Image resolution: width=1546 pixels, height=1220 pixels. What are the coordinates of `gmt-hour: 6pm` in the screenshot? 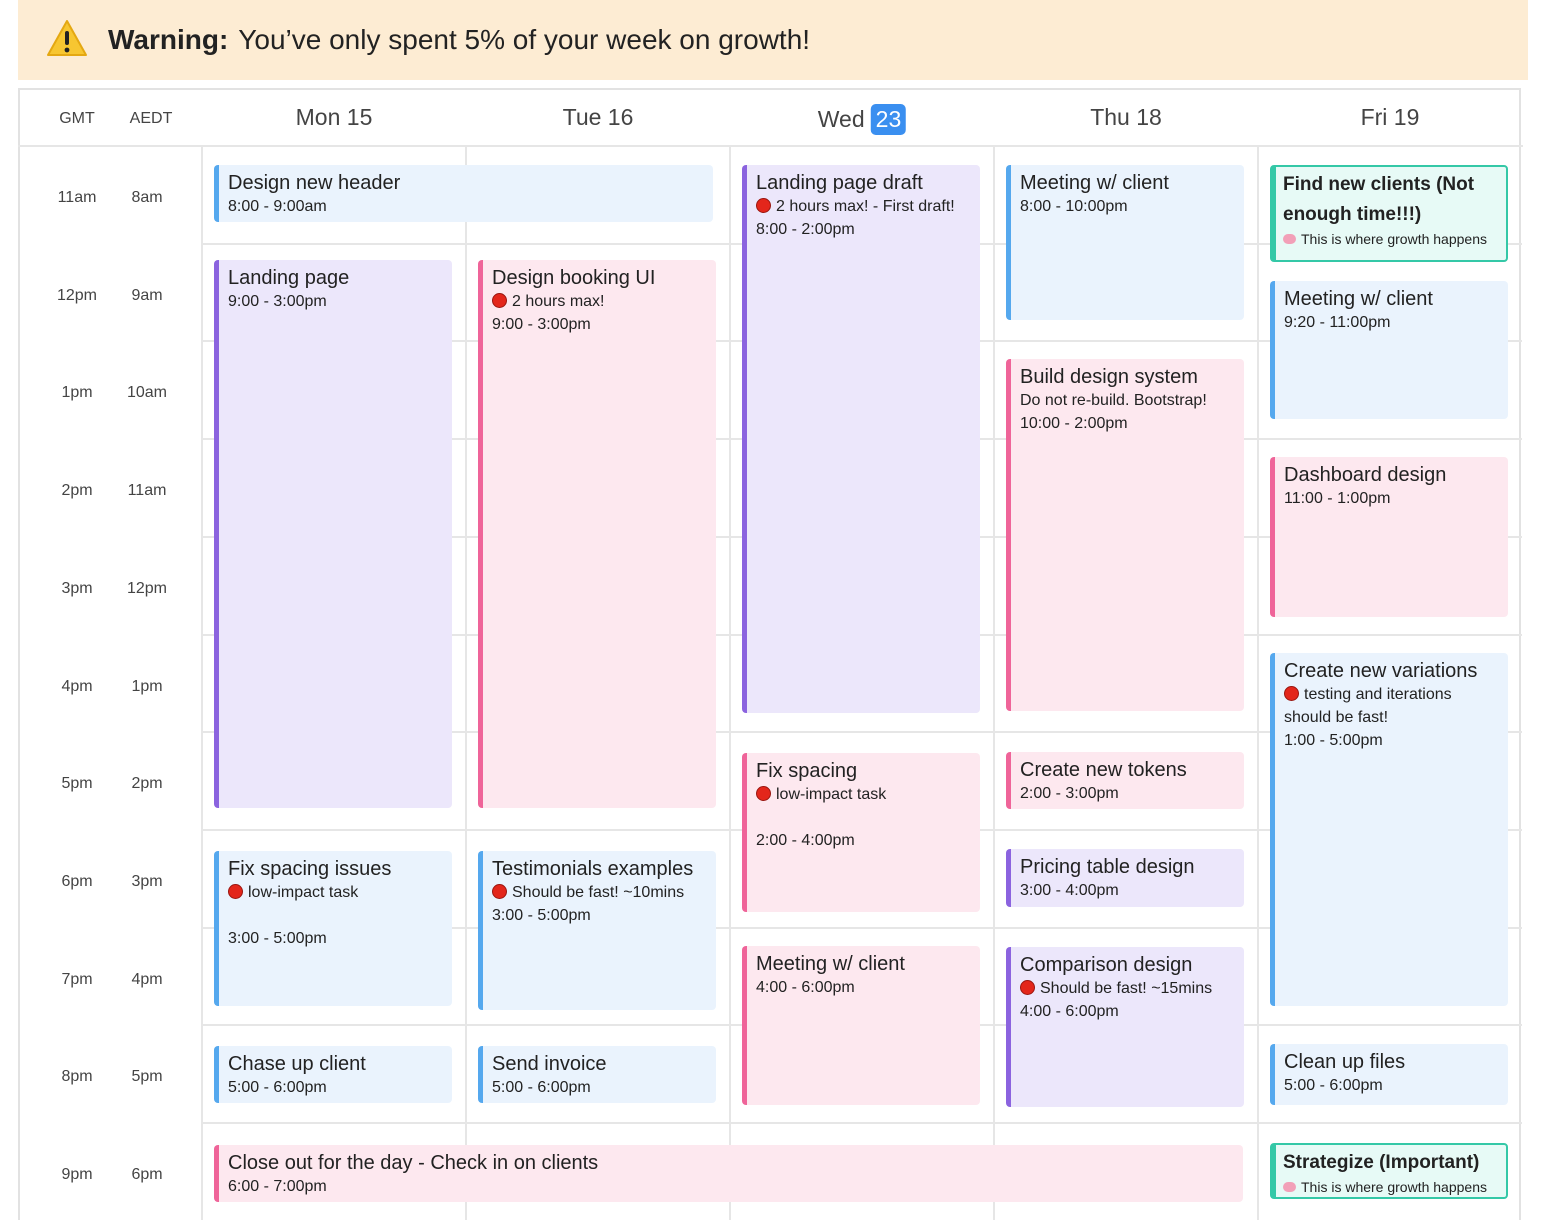 It's located at (77, 881).